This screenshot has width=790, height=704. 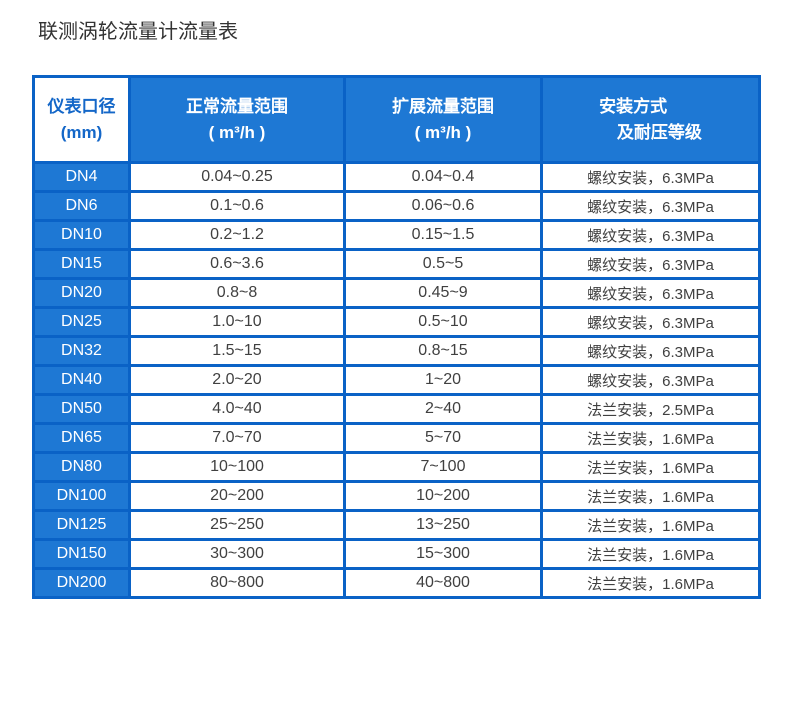 I want to click on row-size-cell: DN20, so click(x=81, y=293).